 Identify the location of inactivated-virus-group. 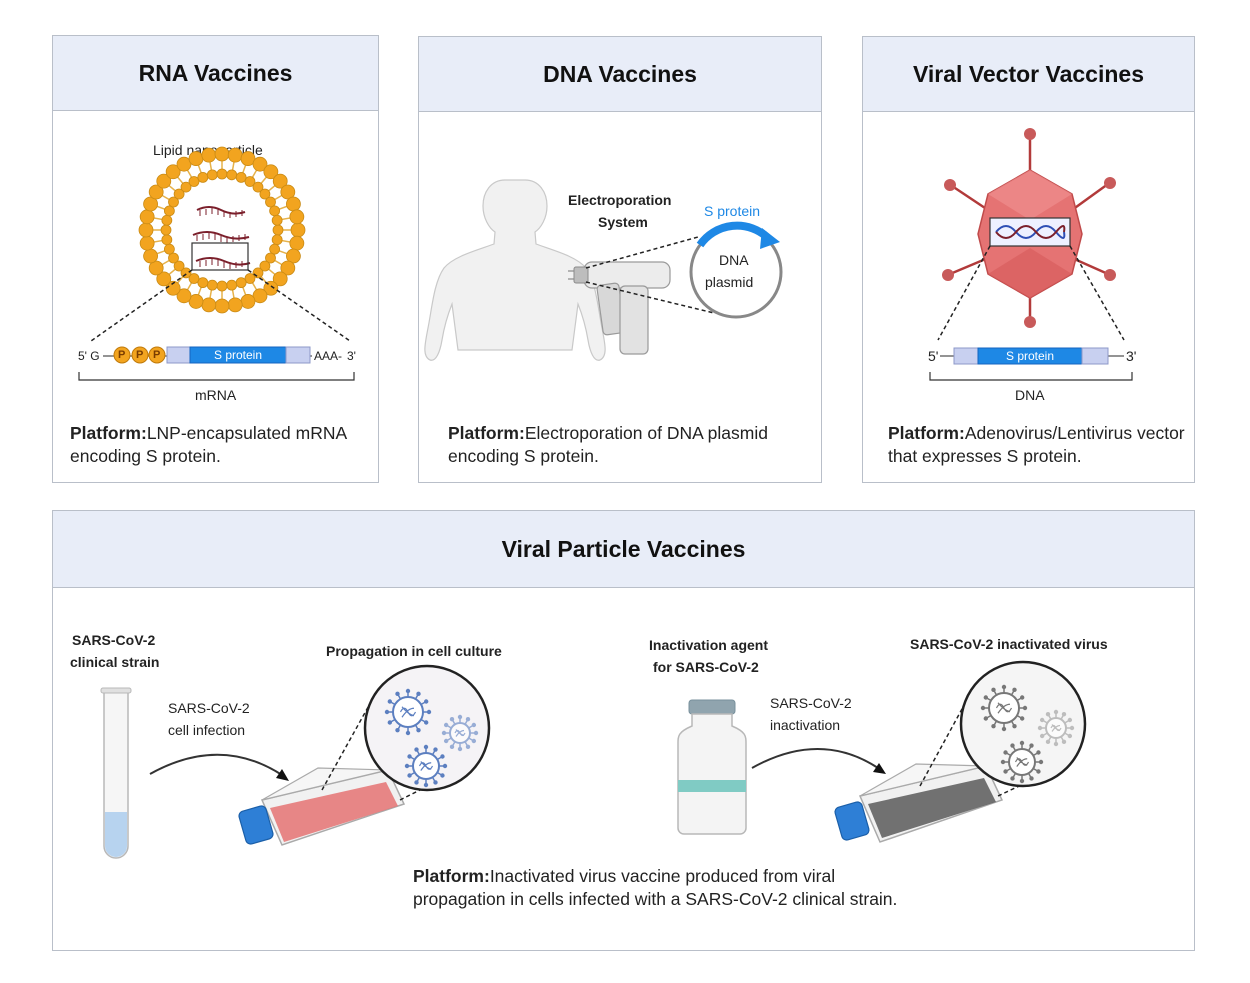
(1027, 734).